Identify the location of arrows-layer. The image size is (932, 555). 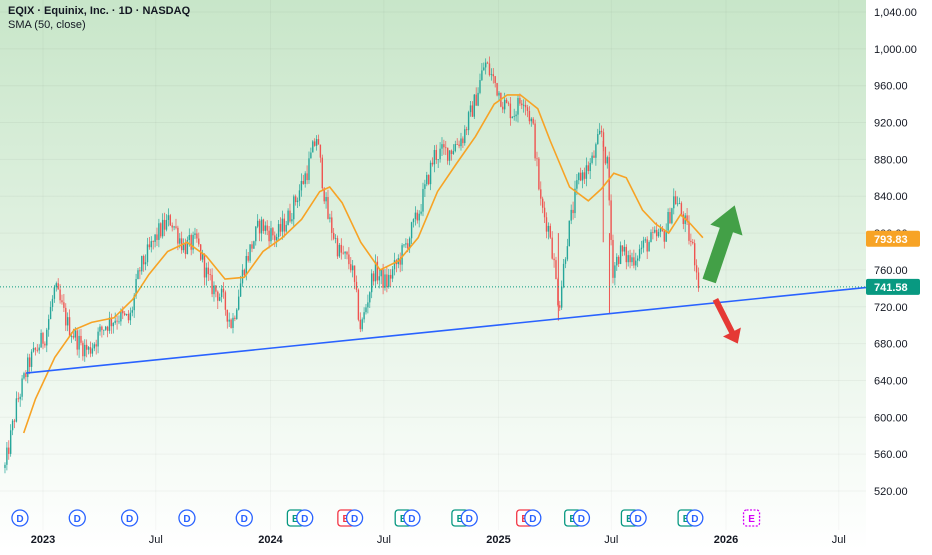
(722, 274).